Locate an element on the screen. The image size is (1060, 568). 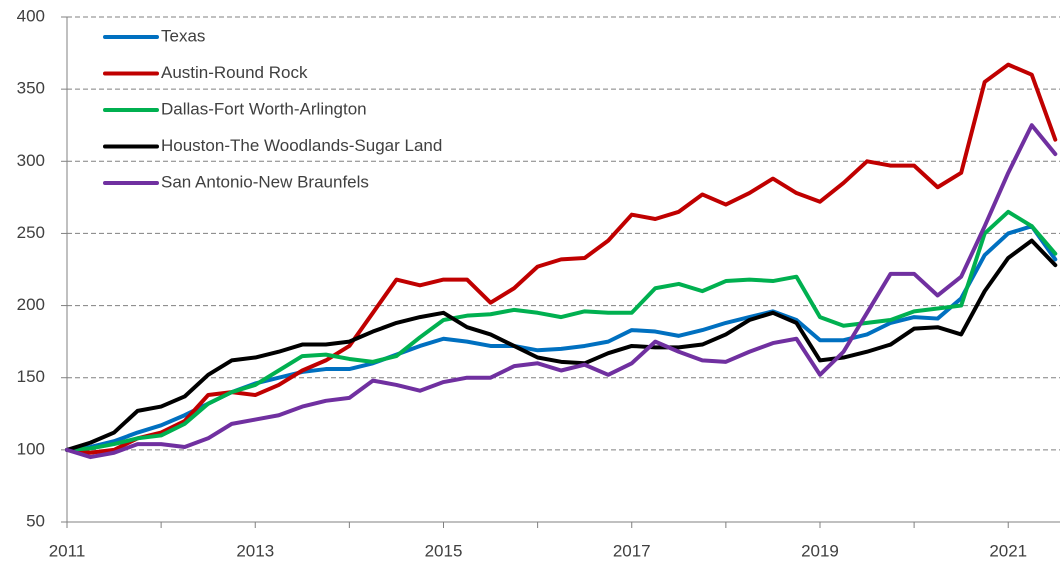
x-tick-label: 2015 is located at coordinates (444, 550).